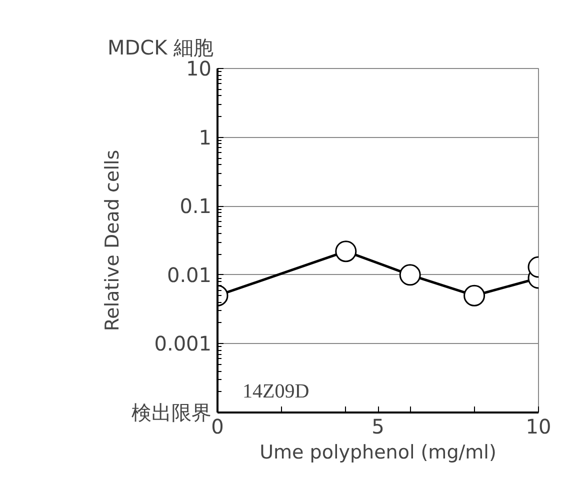  What do you see at coordinates (172, 412) in the screenshot?
I see `y-tick-label: 検出限界` at bounding box center [172, 412].